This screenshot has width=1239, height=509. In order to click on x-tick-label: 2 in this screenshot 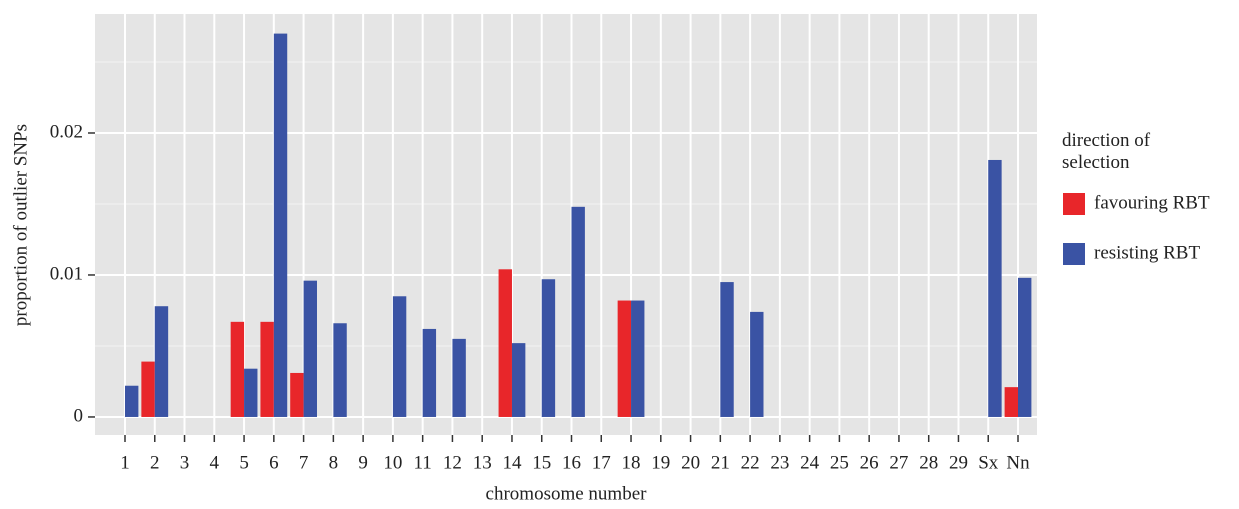, I will do `click(155, 462)`.